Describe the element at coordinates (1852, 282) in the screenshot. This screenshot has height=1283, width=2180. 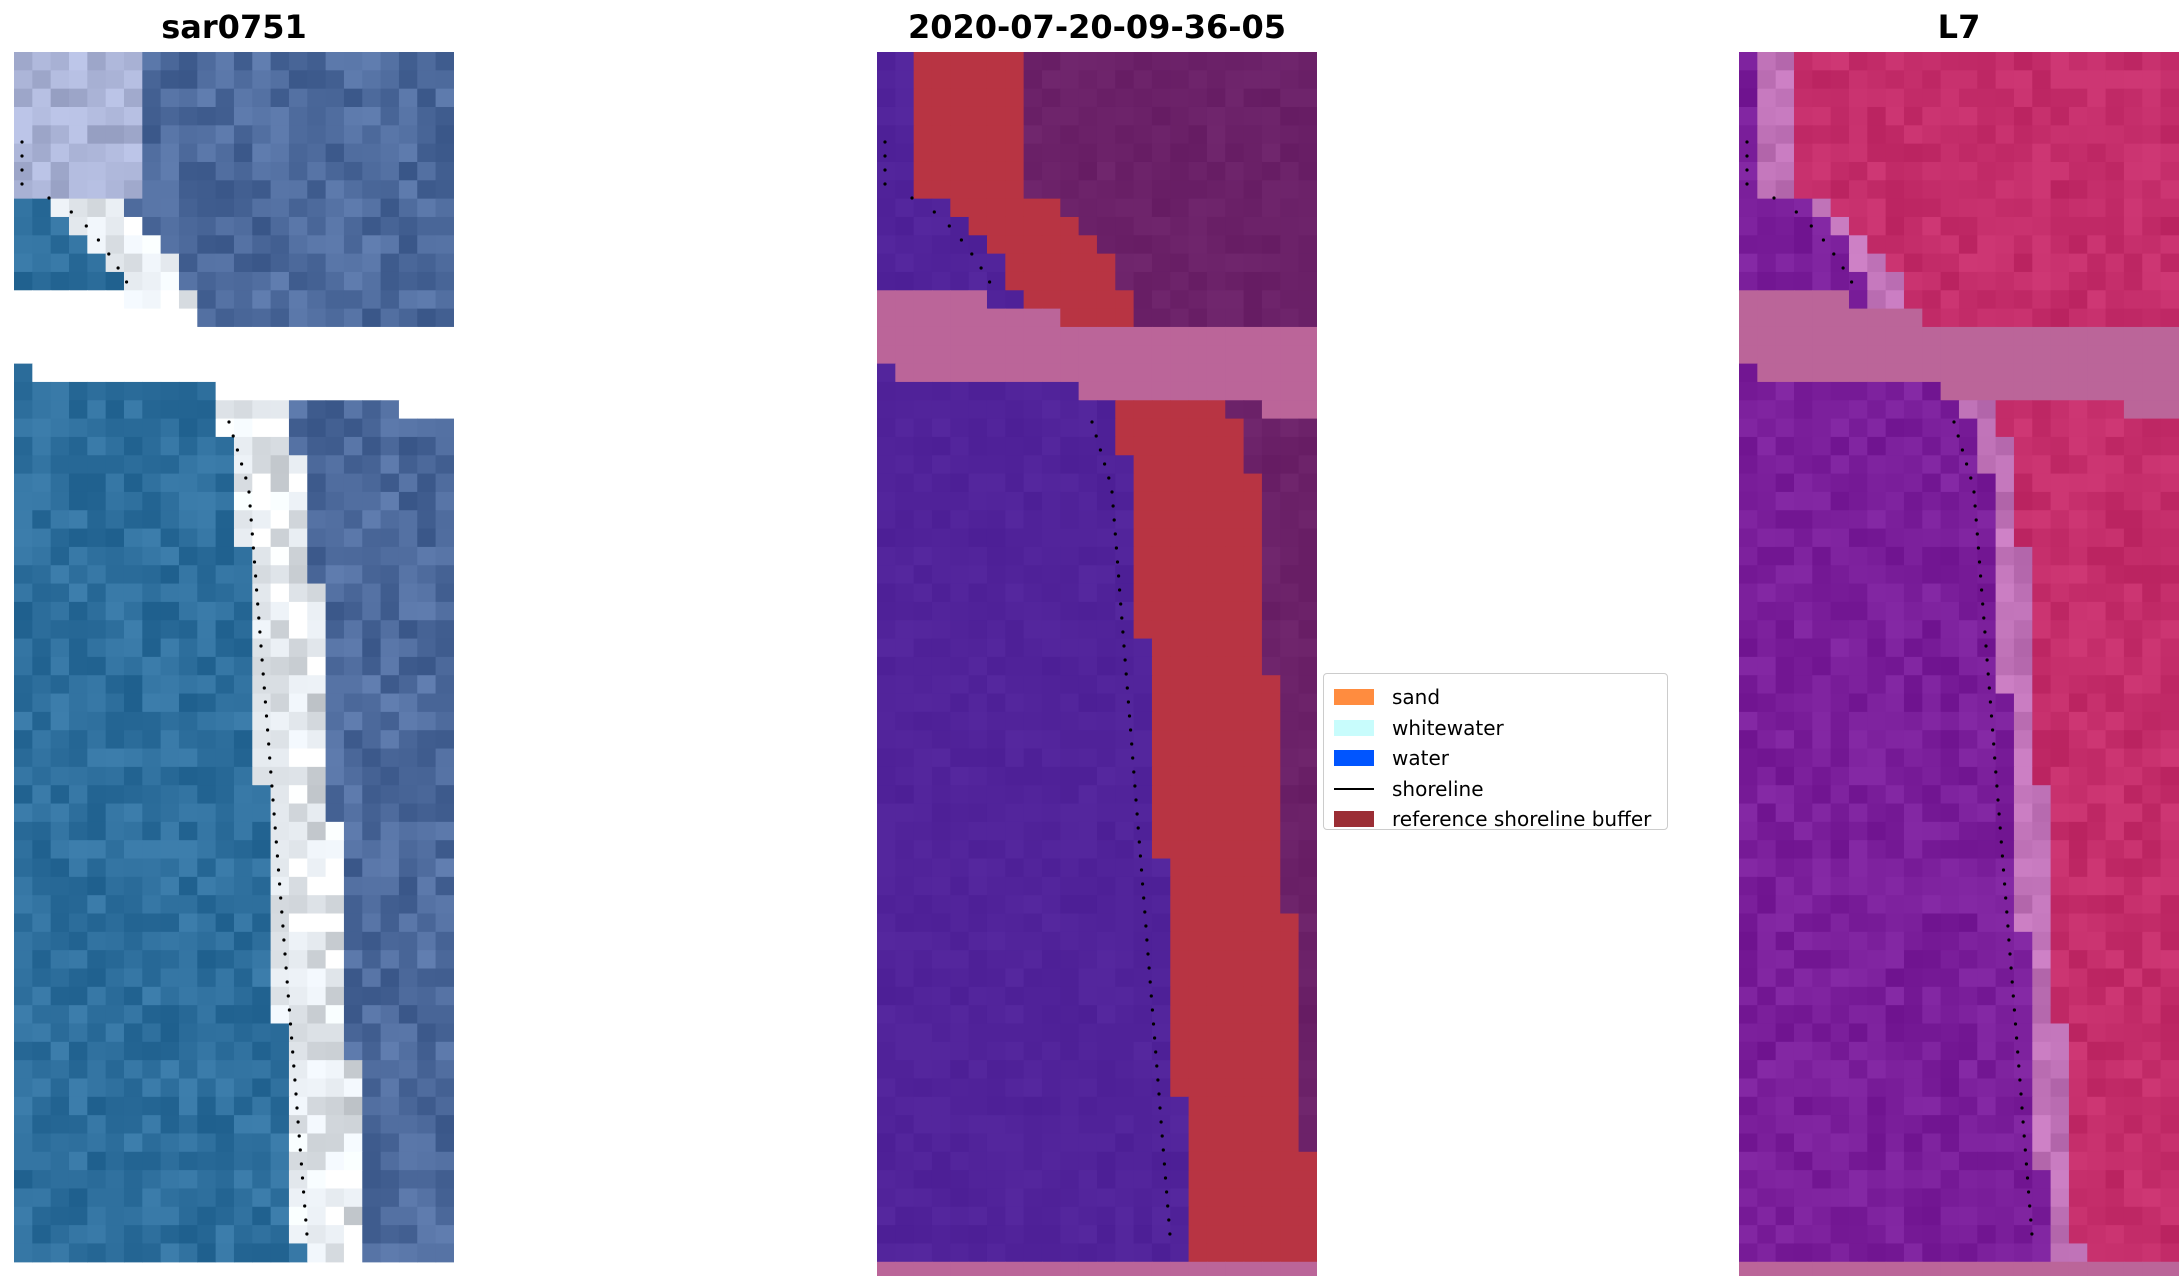
I see `shoreline-point` at that location.